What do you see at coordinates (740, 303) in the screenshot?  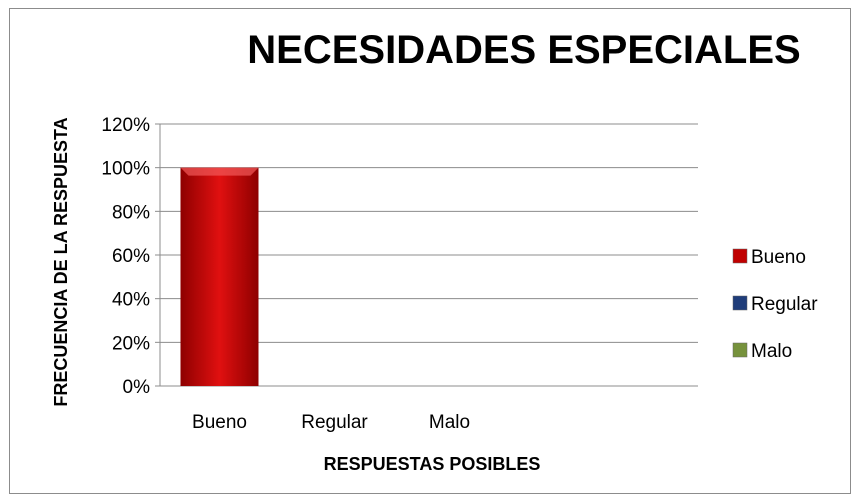 I see `legend-swatch-regular` at bounding box center [740, 303].